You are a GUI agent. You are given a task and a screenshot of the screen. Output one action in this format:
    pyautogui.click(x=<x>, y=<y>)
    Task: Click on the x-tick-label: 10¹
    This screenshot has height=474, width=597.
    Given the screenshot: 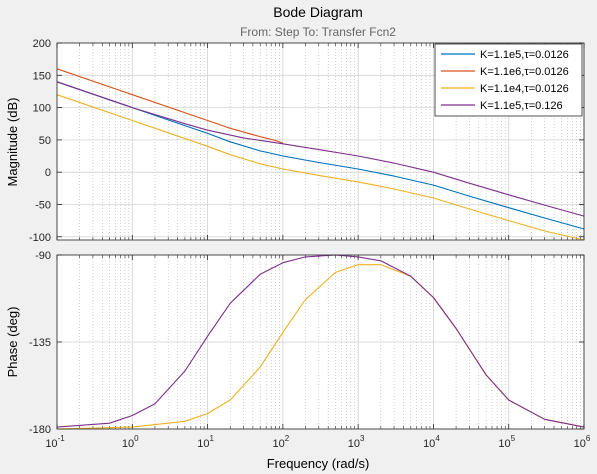 What is the action you would take?
    pyautogui.click(x=205, y=442)
    